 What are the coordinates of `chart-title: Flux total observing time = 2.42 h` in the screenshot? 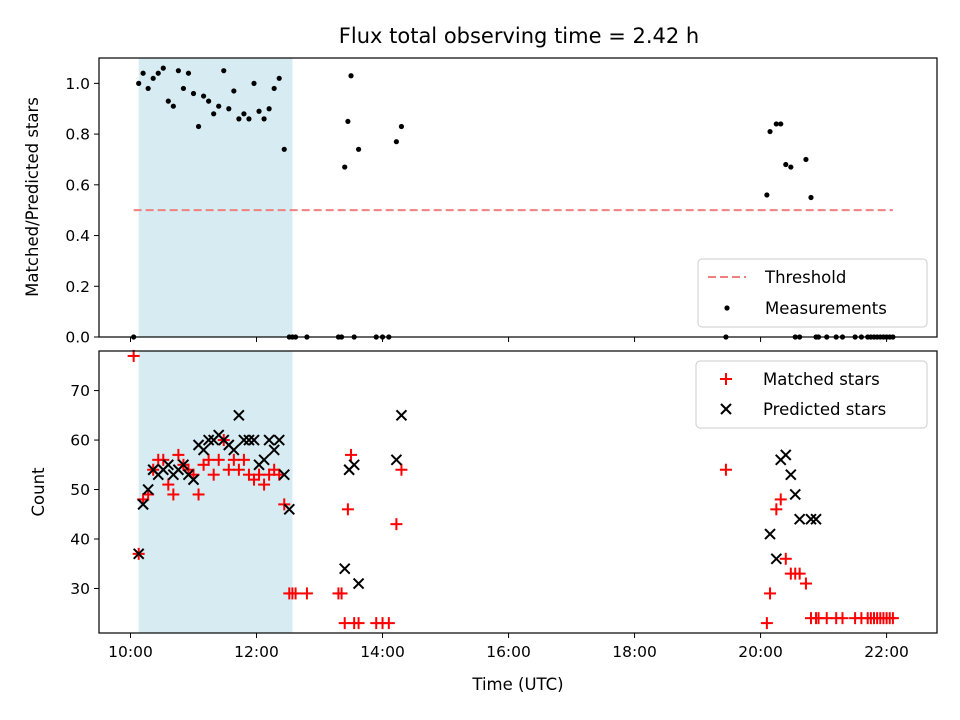 It's located at (519, 36).